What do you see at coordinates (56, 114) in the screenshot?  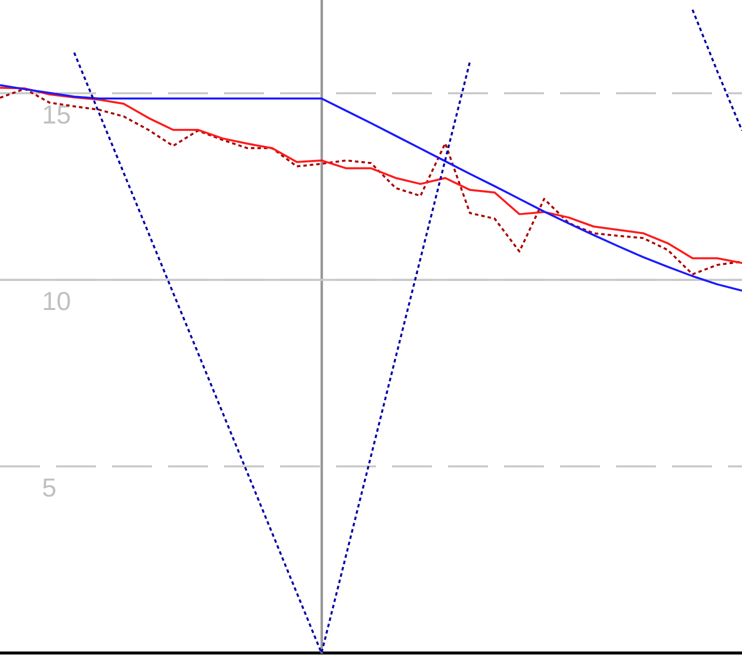 I see `y-tick-label: 15` at bounding box center [56, 114].